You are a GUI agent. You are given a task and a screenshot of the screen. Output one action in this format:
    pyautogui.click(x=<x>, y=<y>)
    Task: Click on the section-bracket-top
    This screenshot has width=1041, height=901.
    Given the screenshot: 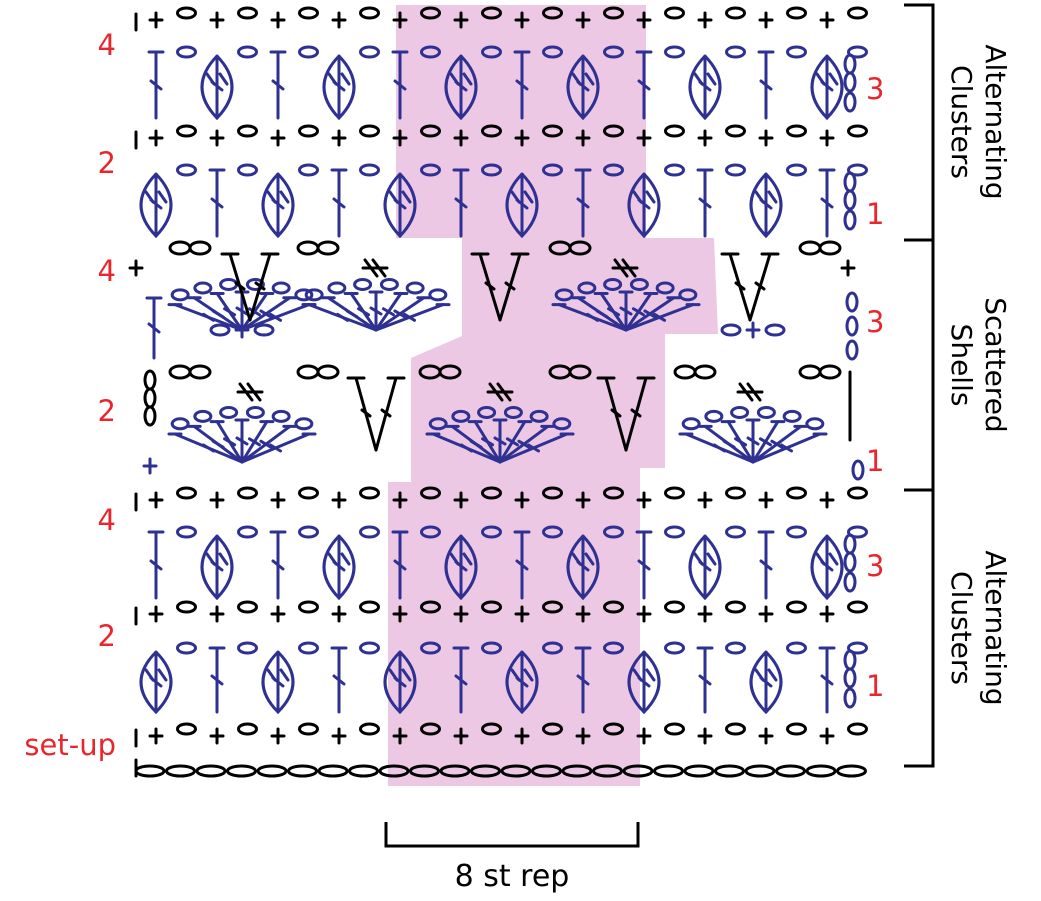 What is the action you would take?
    pyautogui.click(x=919, y=122)
    